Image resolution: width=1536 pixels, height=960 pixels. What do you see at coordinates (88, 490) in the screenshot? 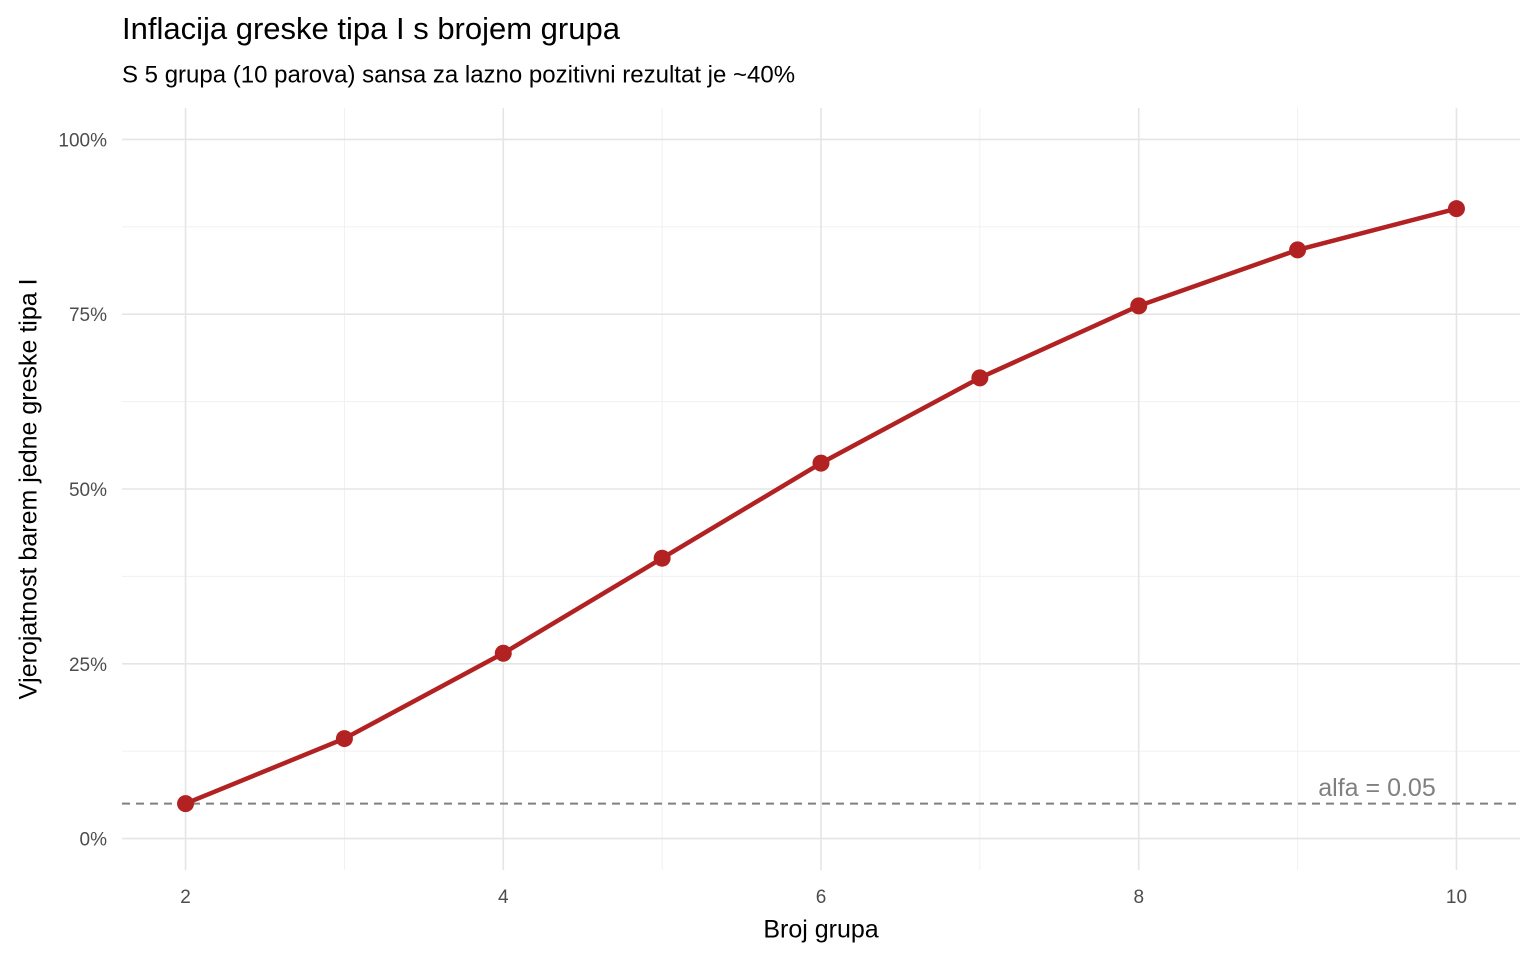
I see `y-tick-label: 50%` at bounding box center [88, 490].